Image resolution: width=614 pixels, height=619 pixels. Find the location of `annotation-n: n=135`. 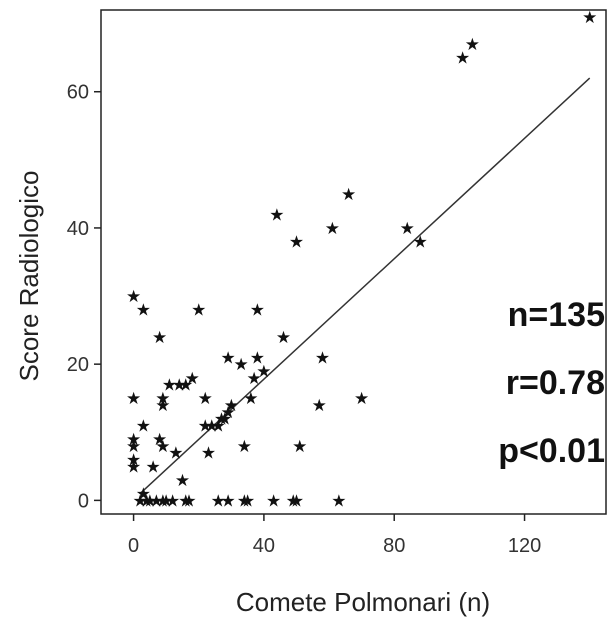

annotation-n: n=135 is located at coordinates (556, 315).